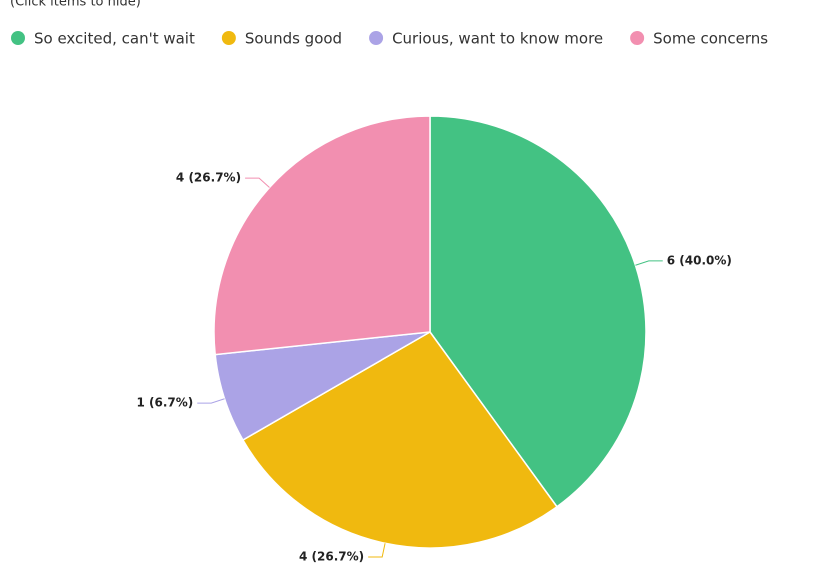  Describe the element at coordinates (164, 403) in the screenshot. I see `data-label: 1 (6.7%)` at that location.